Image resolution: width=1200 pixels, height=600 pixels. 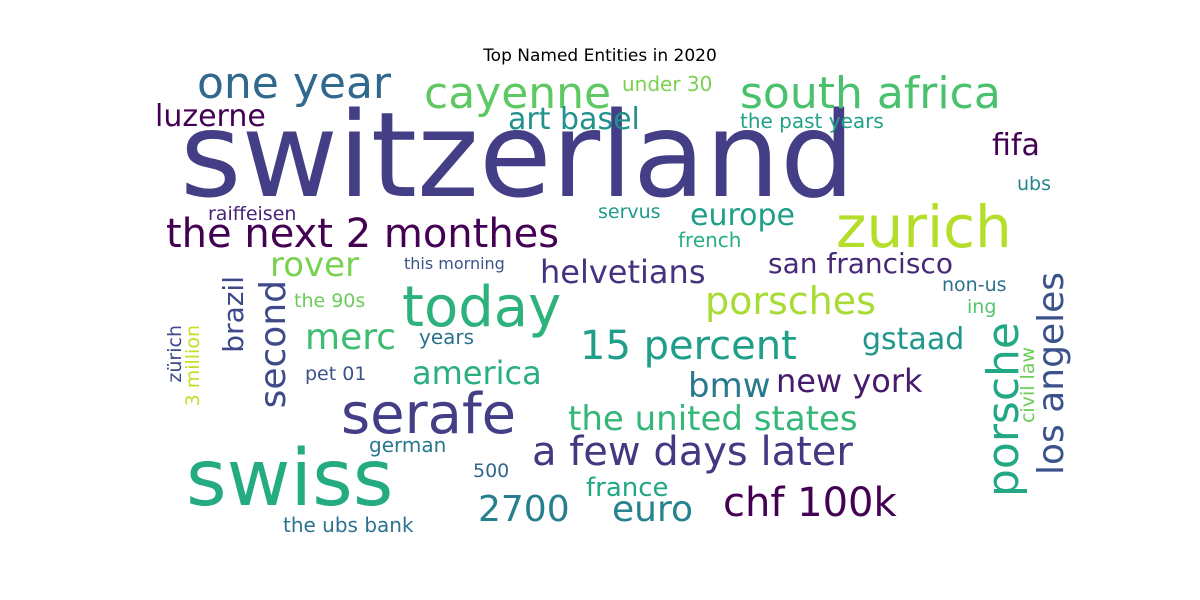 I want to click on word-rover: rover, so click(x=315, y=265).